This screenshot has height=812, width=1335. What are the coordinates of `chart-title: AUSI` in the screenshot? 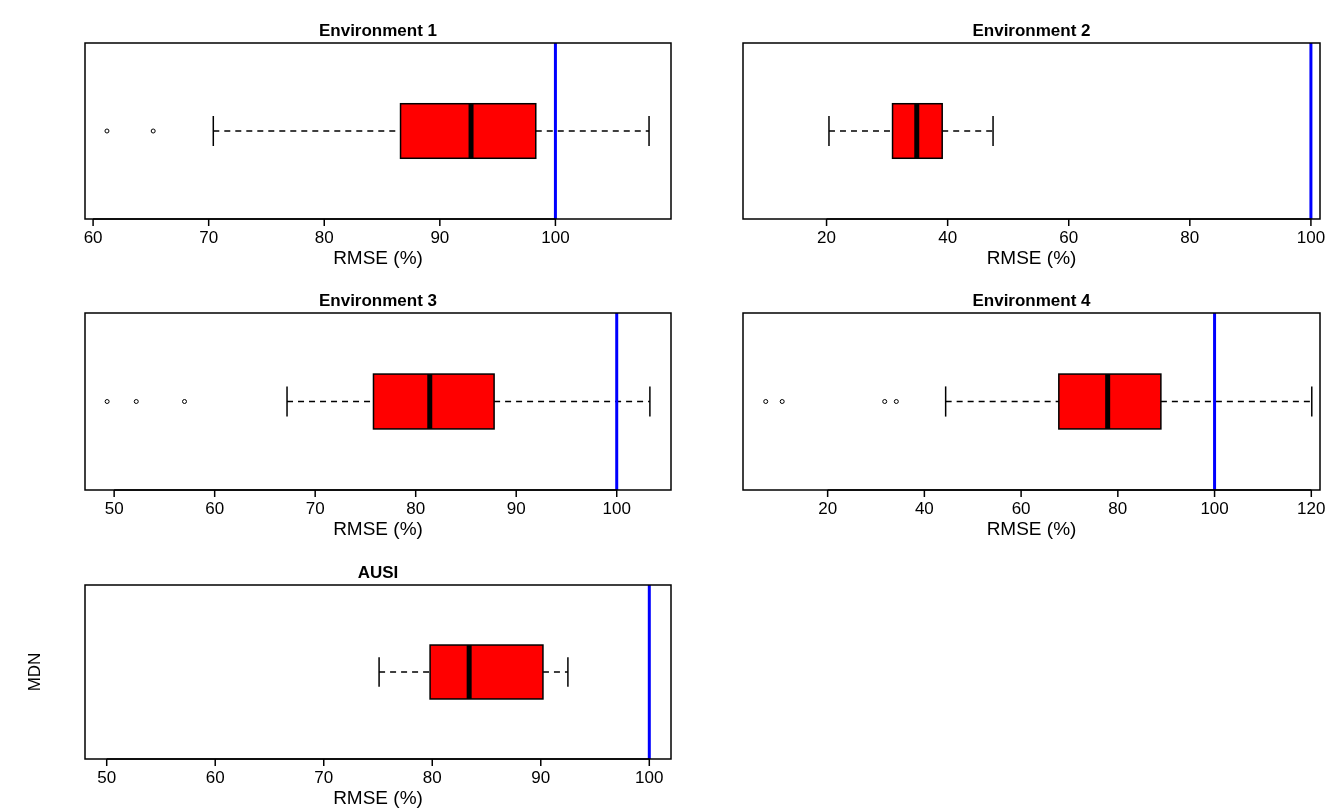 It's located at (378, 572).